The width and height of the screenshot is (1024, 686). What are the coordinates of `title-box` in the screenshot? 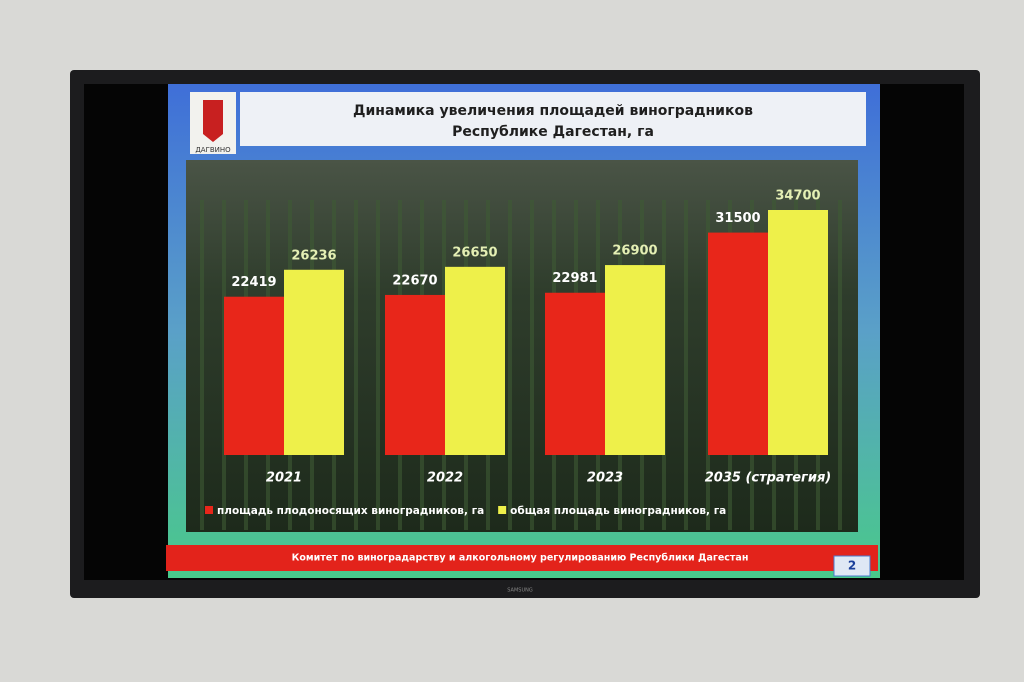 It's located at (553, 119).